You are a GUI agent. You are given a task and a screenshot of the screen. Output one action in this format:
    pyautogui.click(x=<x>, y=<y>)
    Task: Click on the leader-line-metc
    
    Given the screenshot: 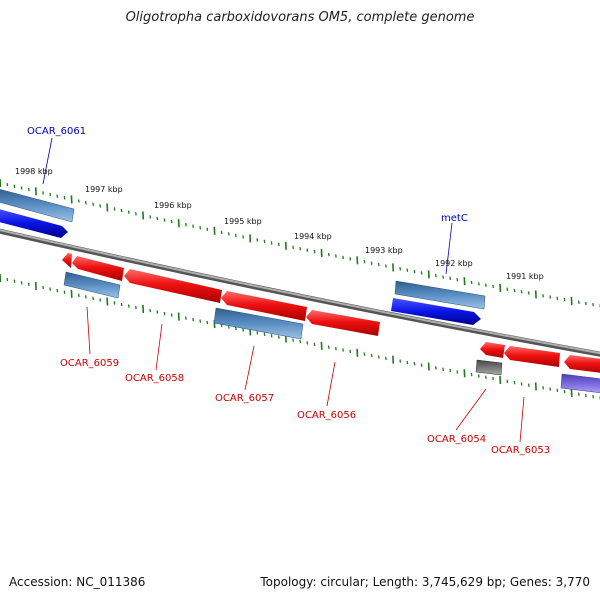 What is the action you would take?
    pyautogui.click(x=449, y=248)
    